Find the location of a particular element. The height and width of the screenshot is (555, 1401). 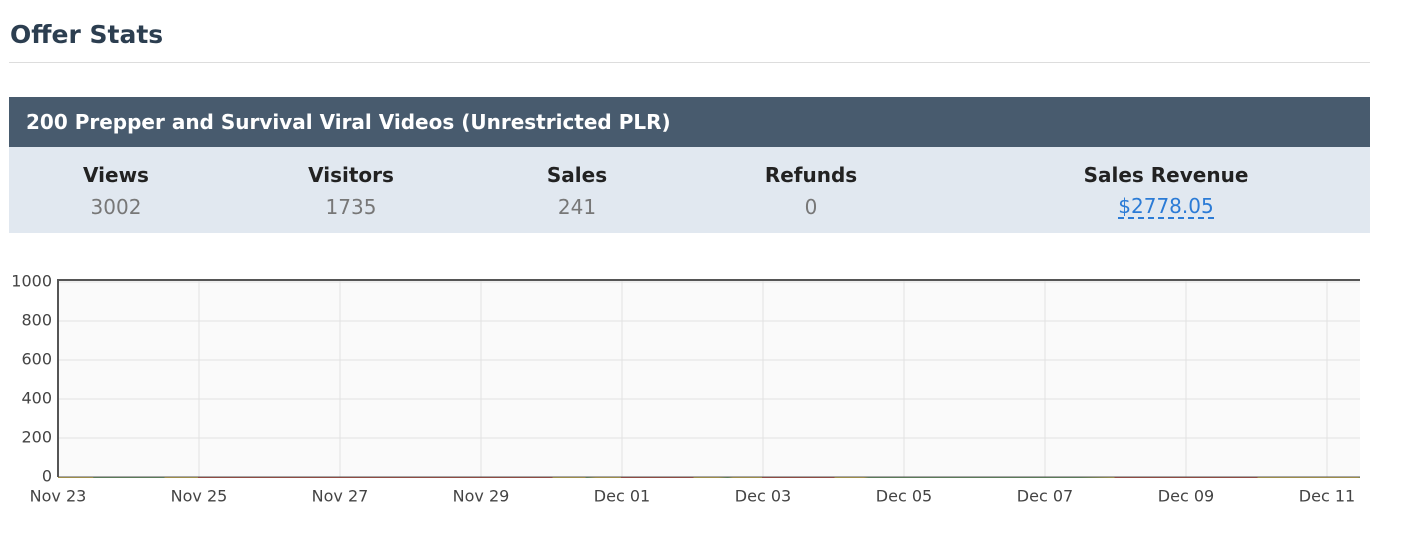

stat-label: Refunds is located at coordinates (811, 175).